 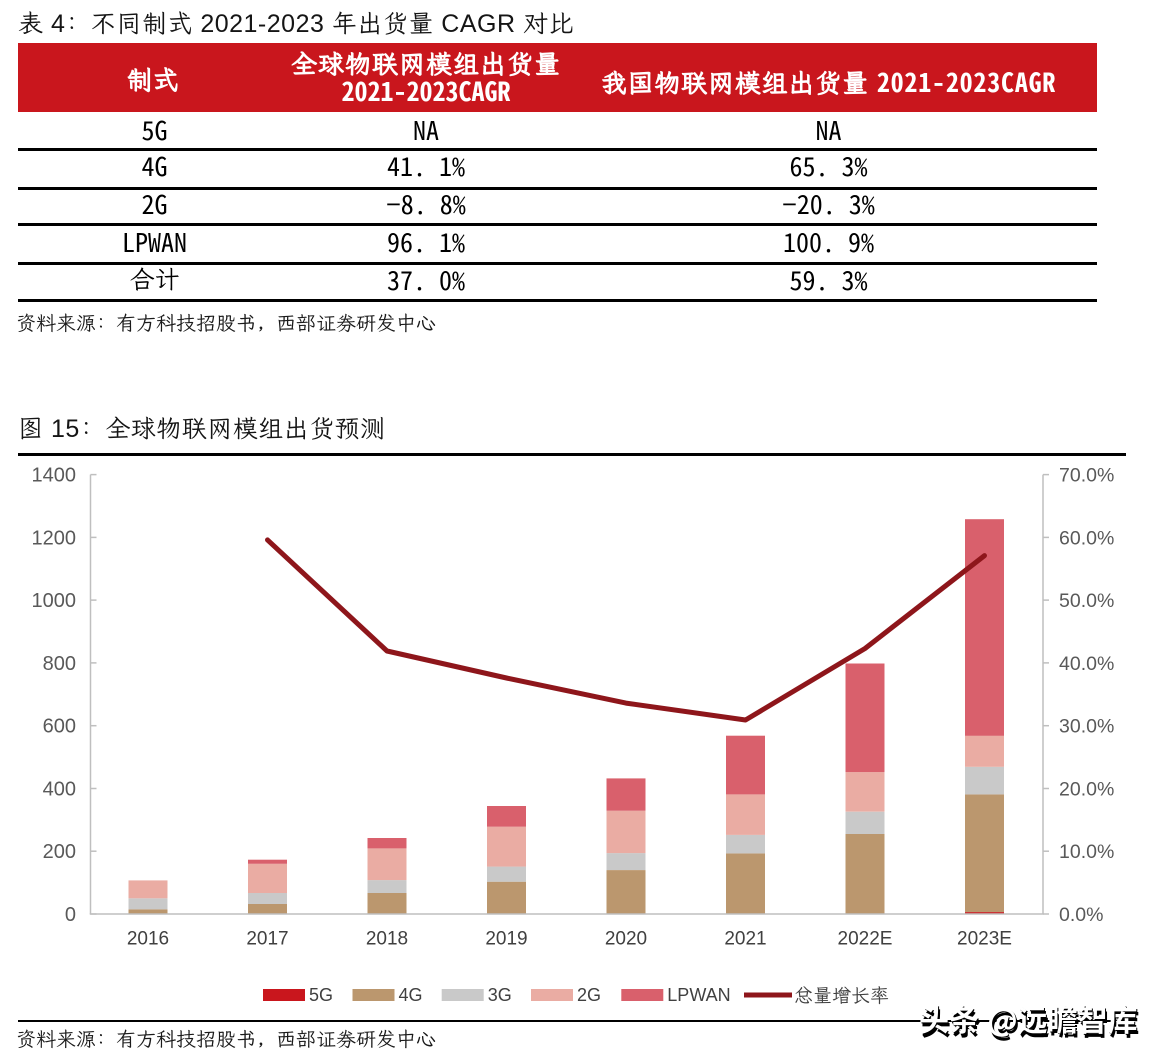 What do you see at coordinates (626, 939) in the screenshot?
I see `svg-text: 2020` at bounding box center [626, 939].